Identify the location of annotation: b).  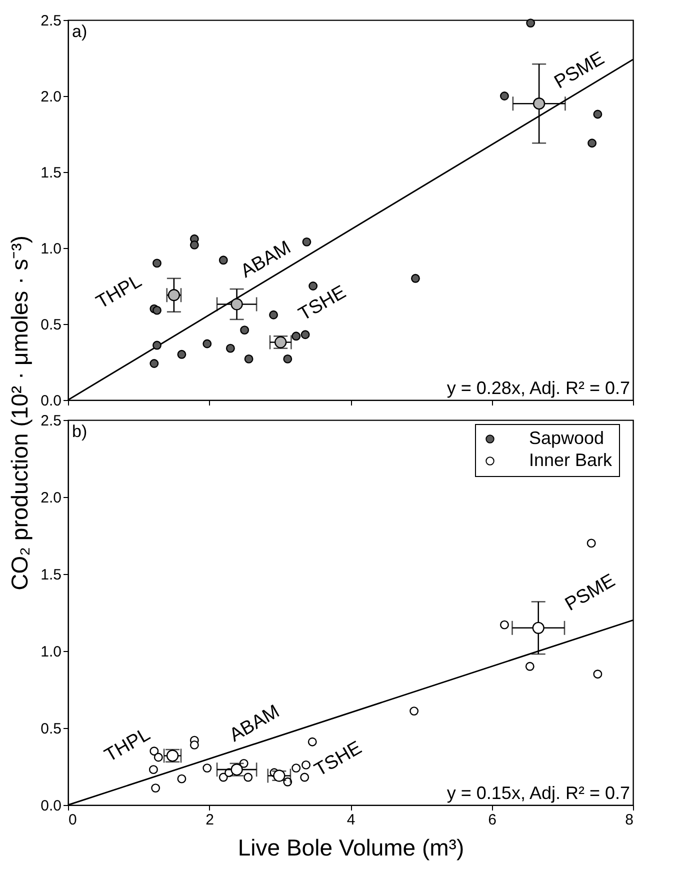
(80, 431).